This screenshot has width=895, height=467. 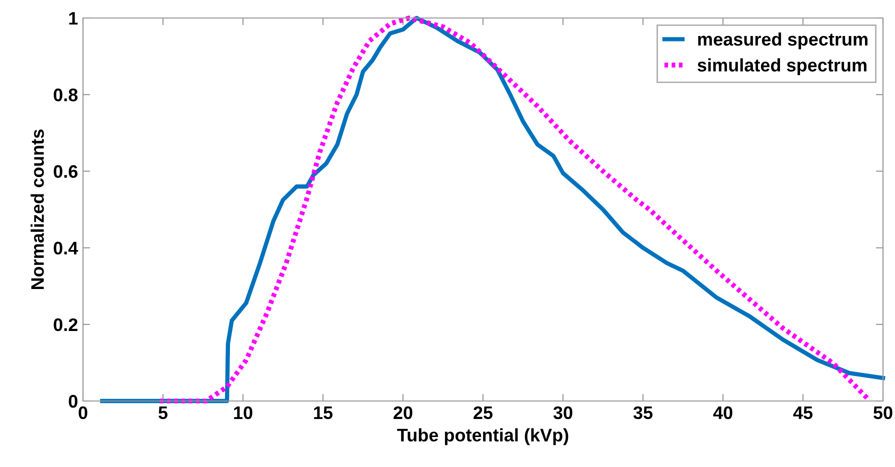 I want to click on y-tick-label: 1, so click(x=73, y=18).